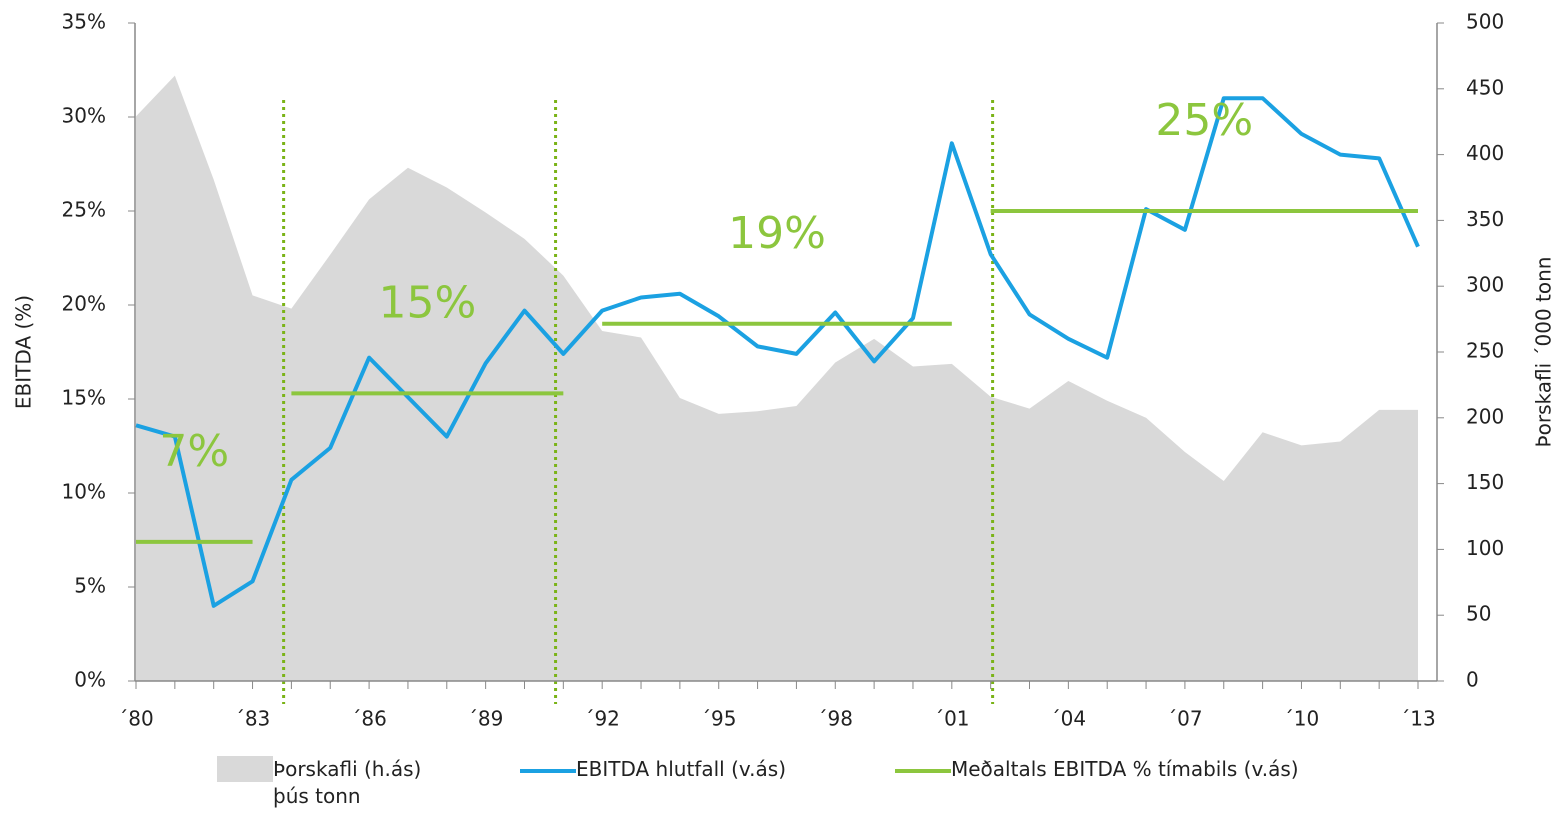 Image resolution: width=1561 pixels, height=819 pixels. Describe the element at coordinates (1485, 482) in the screenshot. I see `y2-tick-label: 150` at that location.